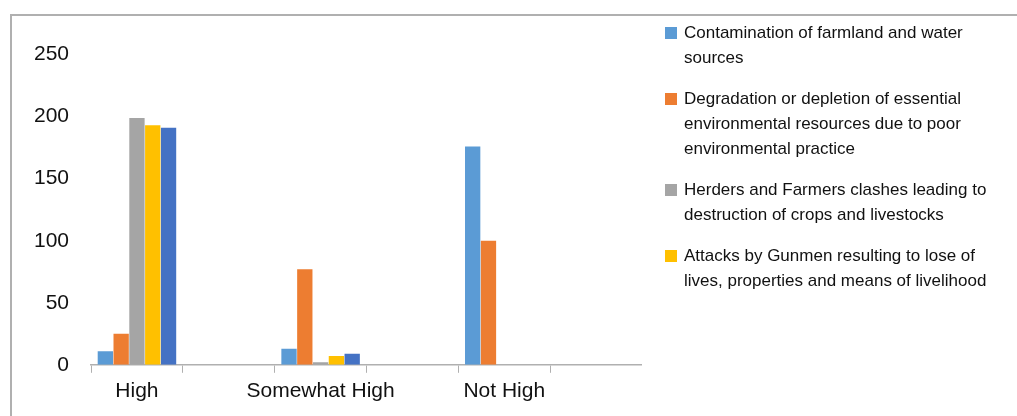 The width and height of the screenshot is (1017, 416). What do you see at coordinates (63, 363) in the screenshot?
I see `y-tick-label: 0` at bounding box center [63, 363].